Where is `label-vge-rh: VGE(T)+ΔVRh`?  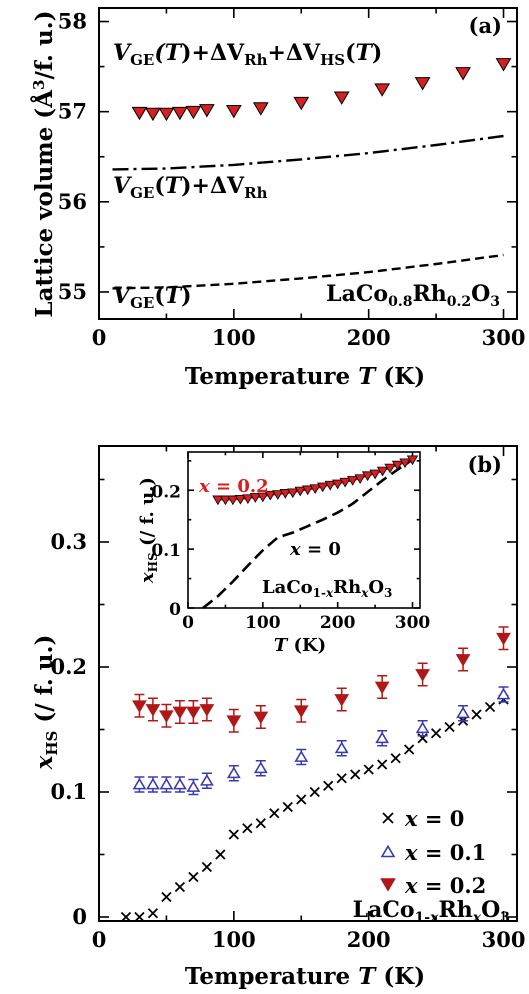 label-vge-rh: VGE(T)+ΔVRh is located at coordinates (190, 187).